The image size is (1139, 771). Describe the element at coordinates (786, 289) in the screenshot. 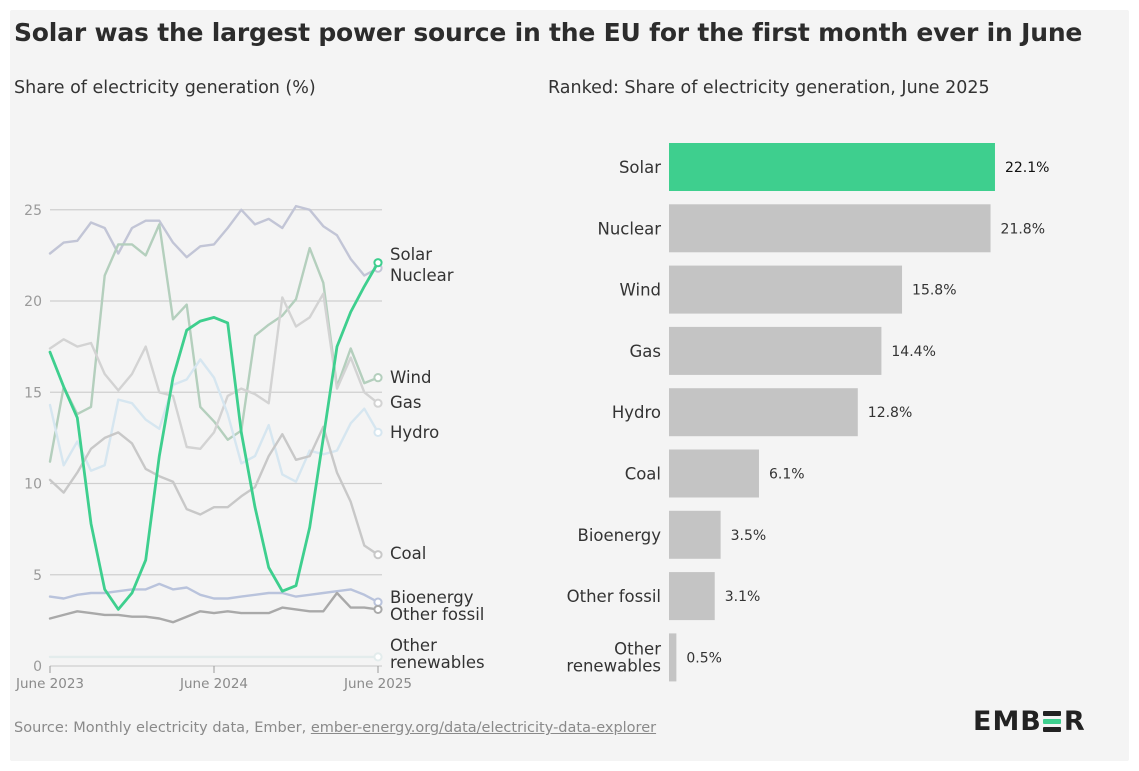

I see `bar-wind` at that location.